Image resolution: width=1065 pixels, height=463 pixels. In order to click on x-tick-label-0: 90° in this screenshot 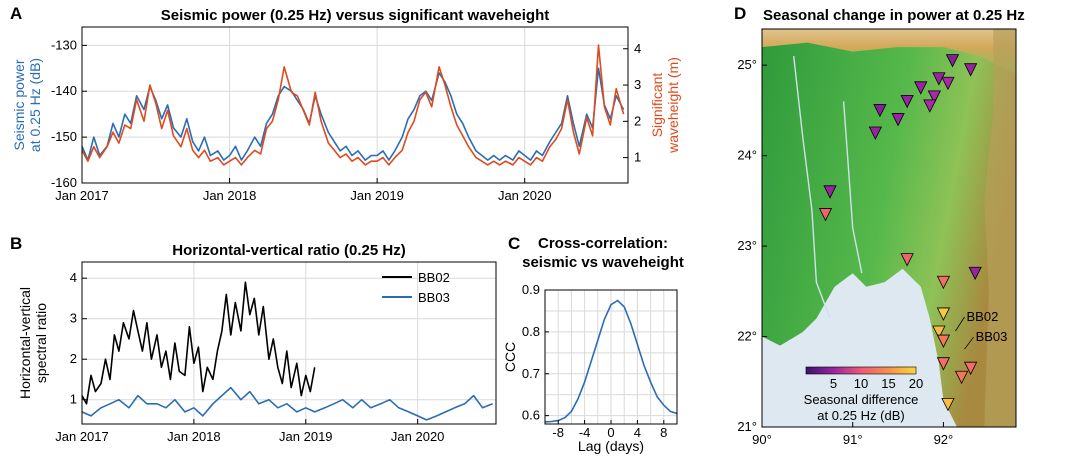, I will do `click(762, 439)`.